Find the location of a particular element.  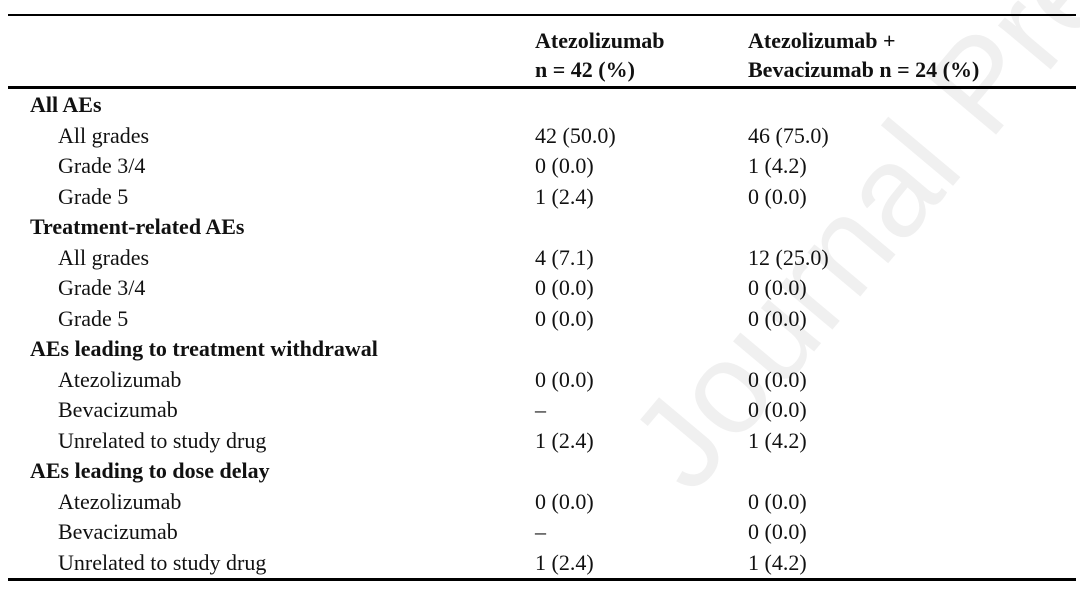

table-row: Grade 3/4 0 (0.0) 1 (4.2) is located at coordinates (540, 165).